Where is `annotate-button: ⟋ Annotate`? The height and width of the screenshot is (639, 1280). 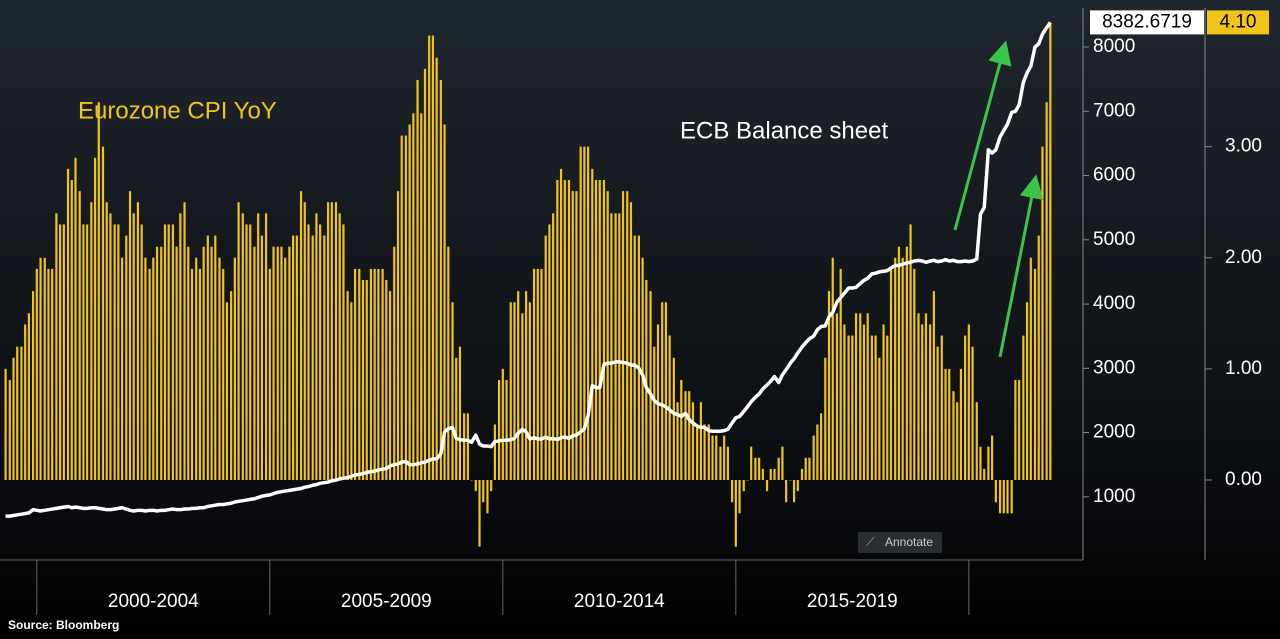
annotate-button: ⟋ Annotate is located at coordinates (900, 542).